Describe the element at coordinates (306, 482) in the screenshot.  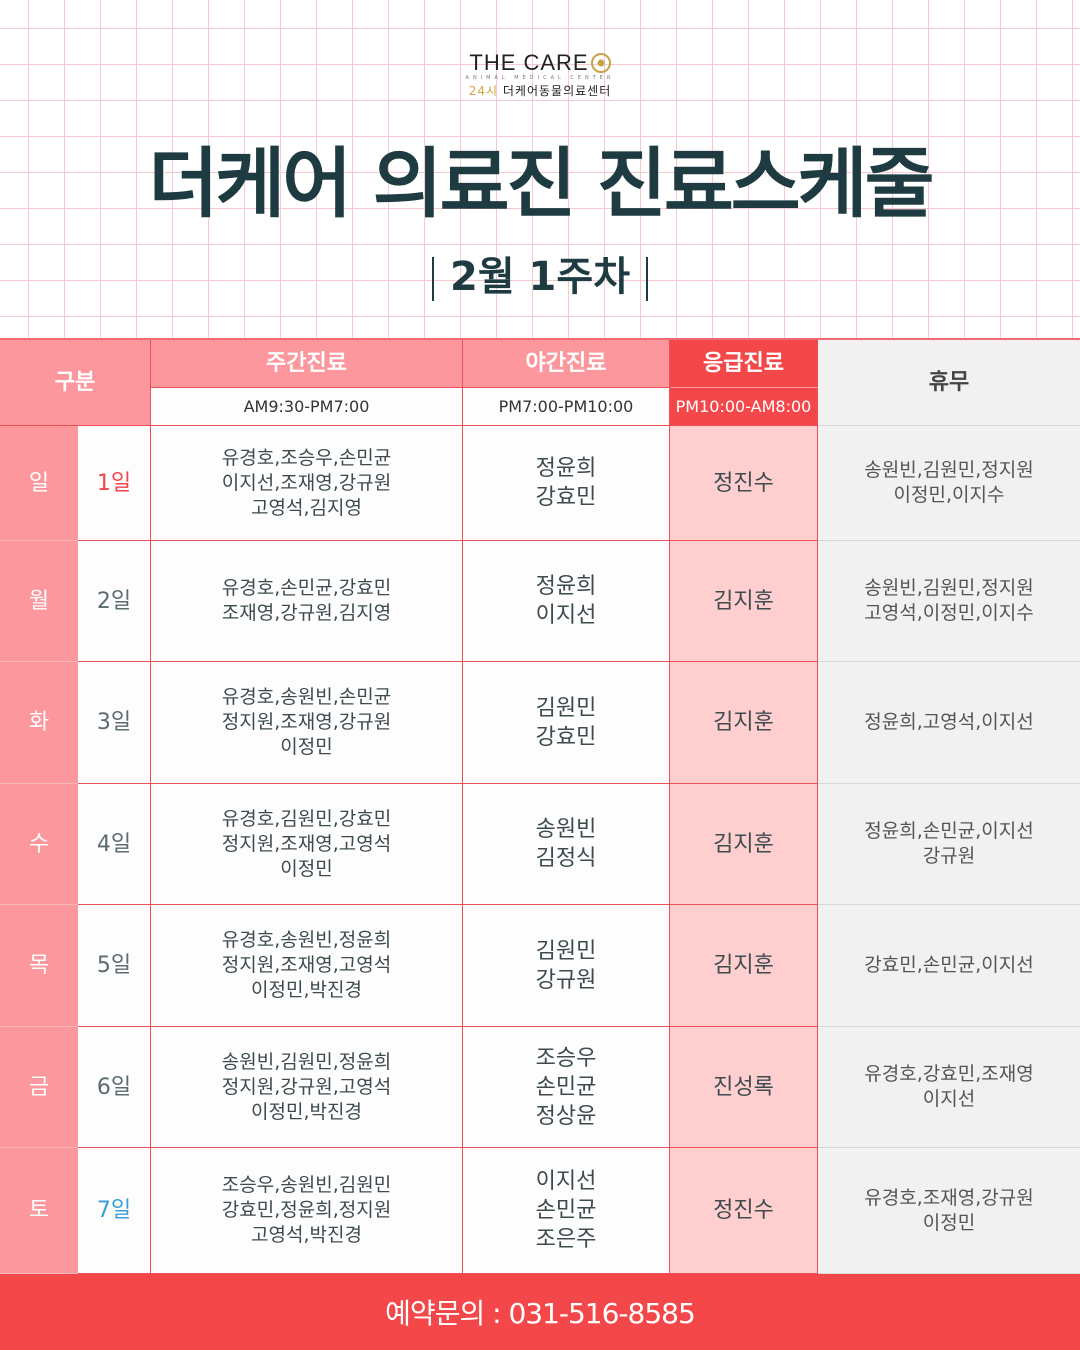
I see `cell-line: 이지선,조재영,강규원` at that location.